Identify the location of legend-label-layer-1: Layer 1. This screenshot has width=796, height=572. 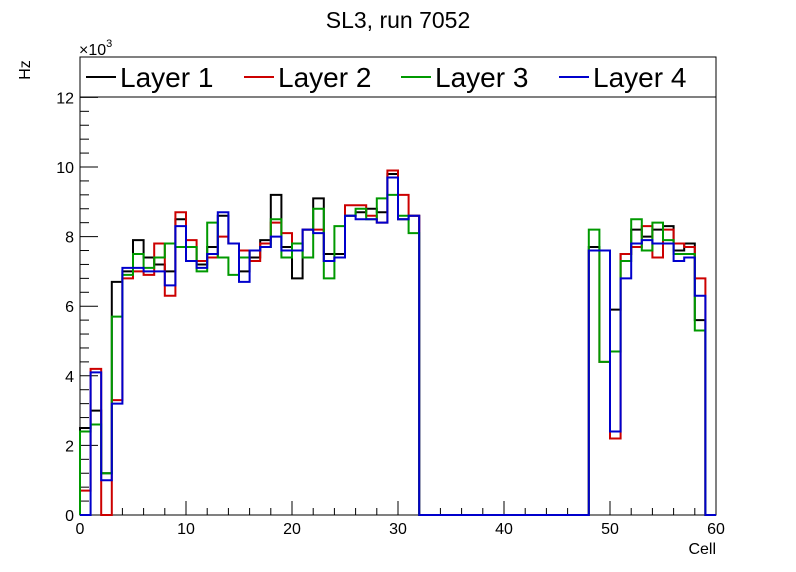
(166, 77).